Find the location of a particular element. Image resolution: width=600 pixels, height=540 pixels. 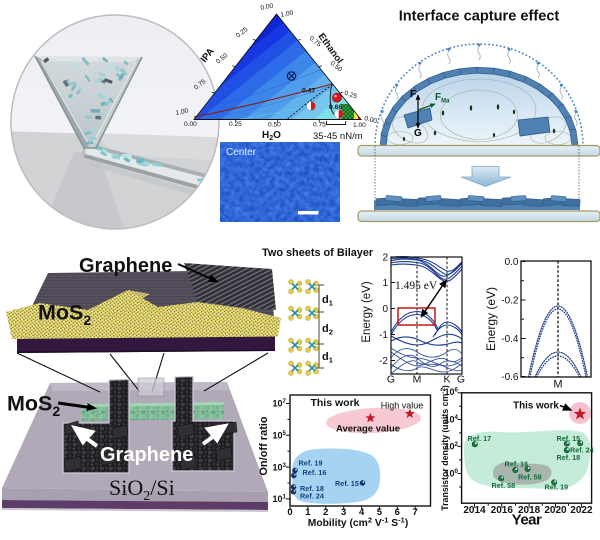

svg-text: SiO2/Si is located at coordinates (142, 489).